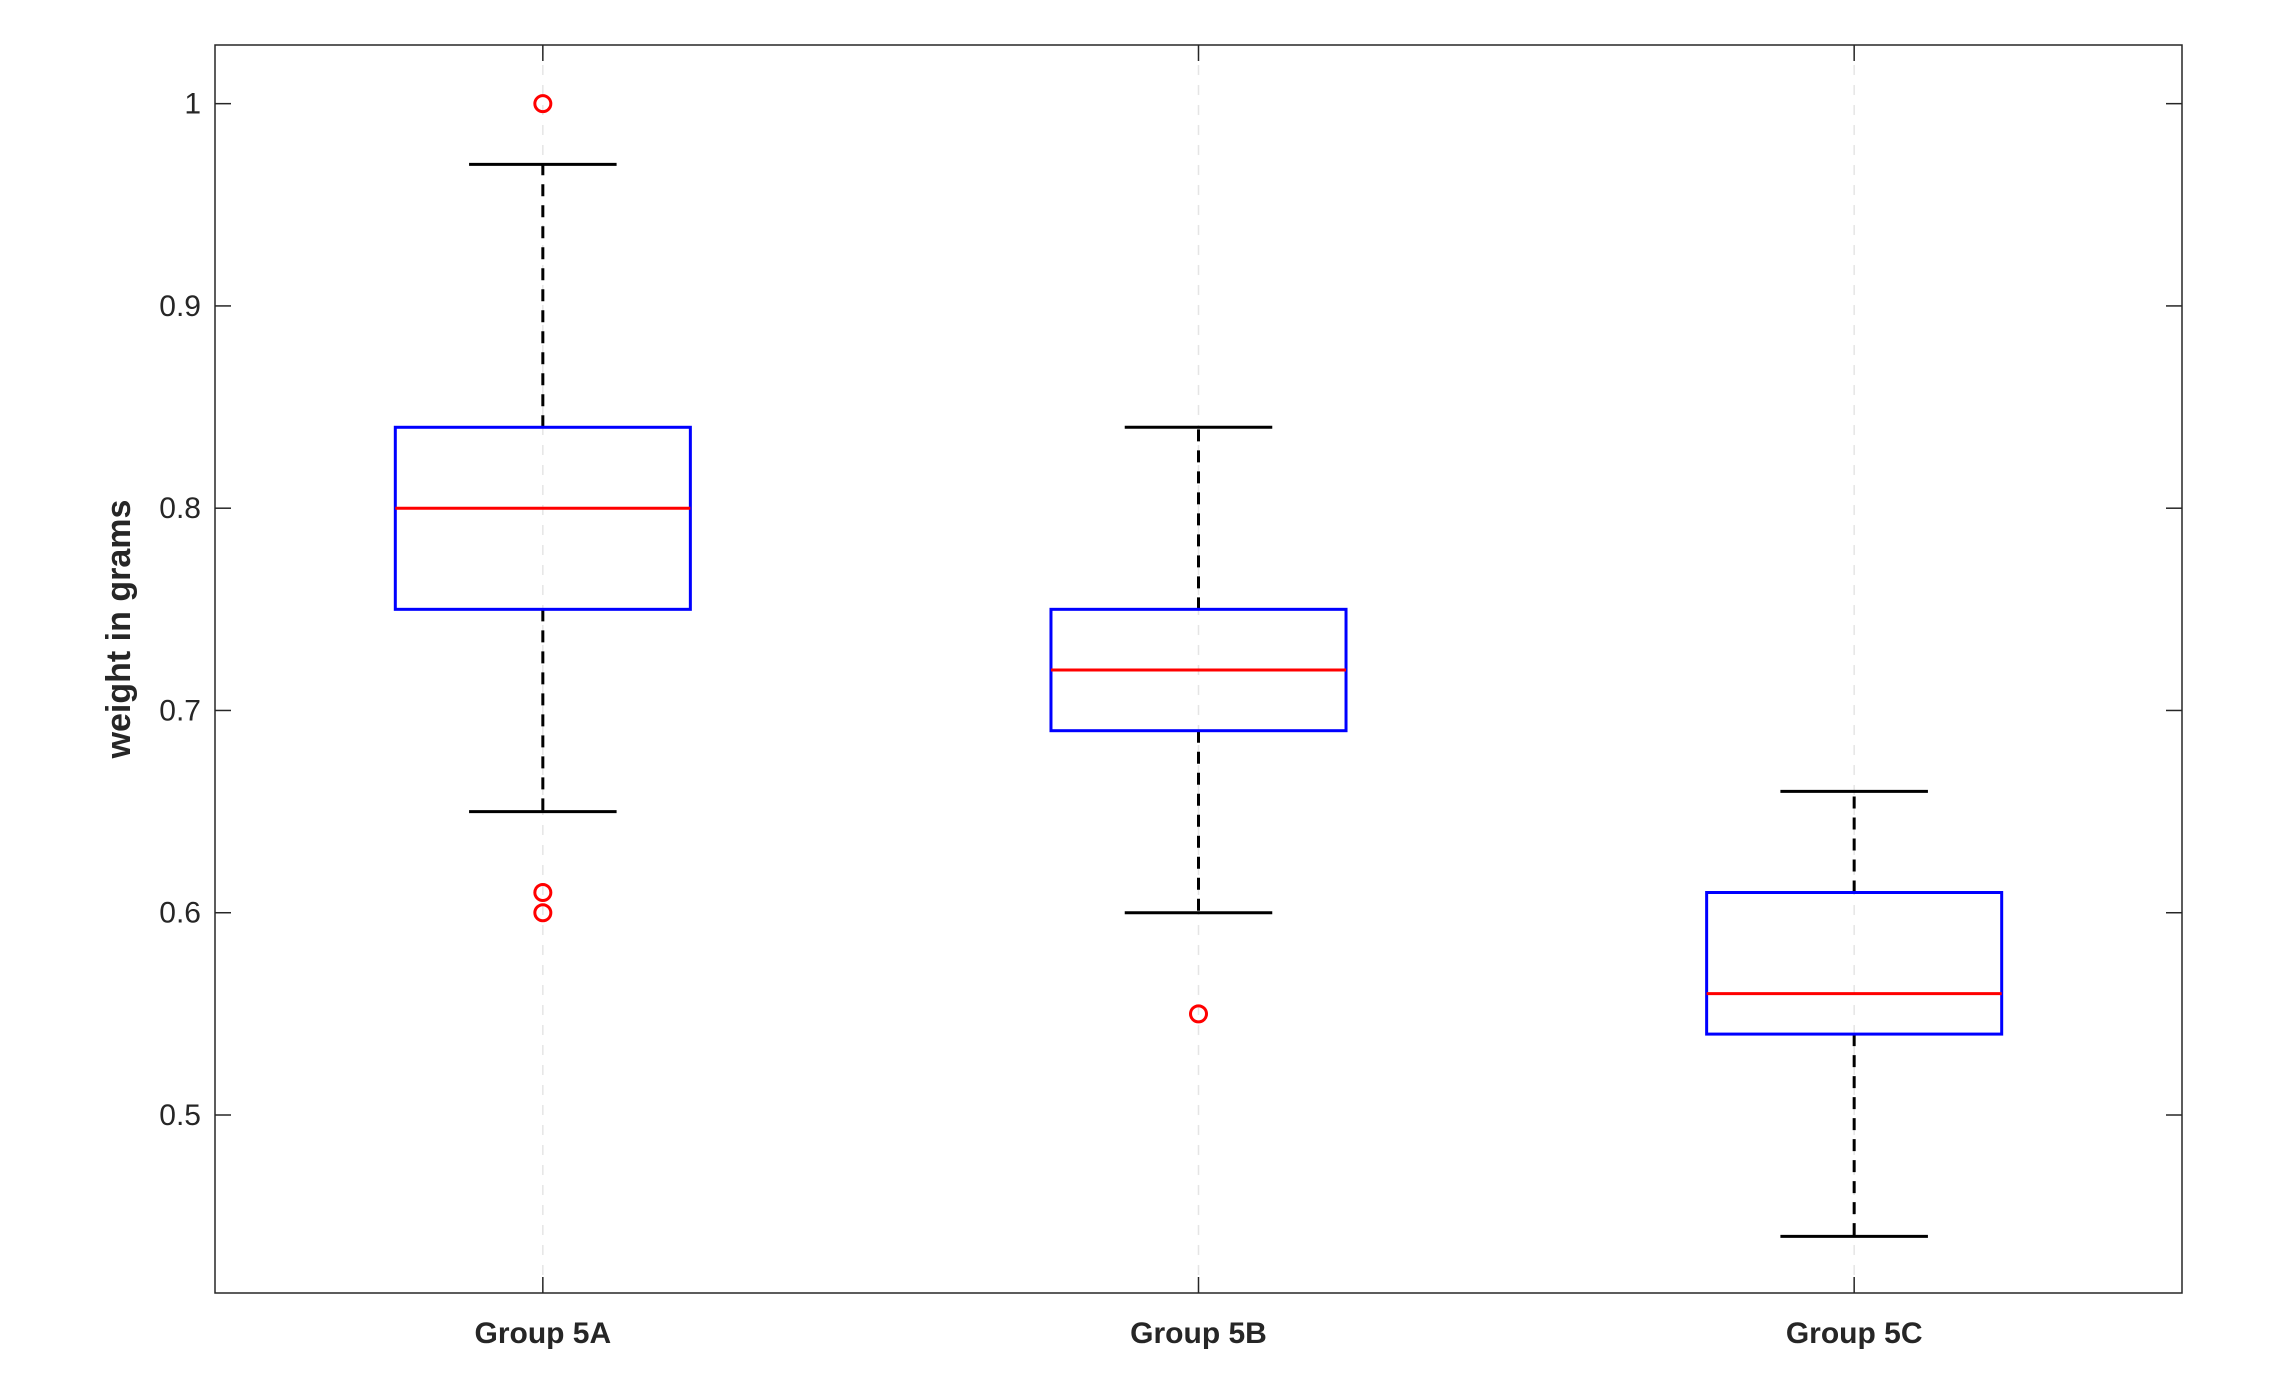  What do you see at coordinates (180, 508) in the screenshot?
I see `y-tick-label: 0.8` at bounding box center [180, 508].